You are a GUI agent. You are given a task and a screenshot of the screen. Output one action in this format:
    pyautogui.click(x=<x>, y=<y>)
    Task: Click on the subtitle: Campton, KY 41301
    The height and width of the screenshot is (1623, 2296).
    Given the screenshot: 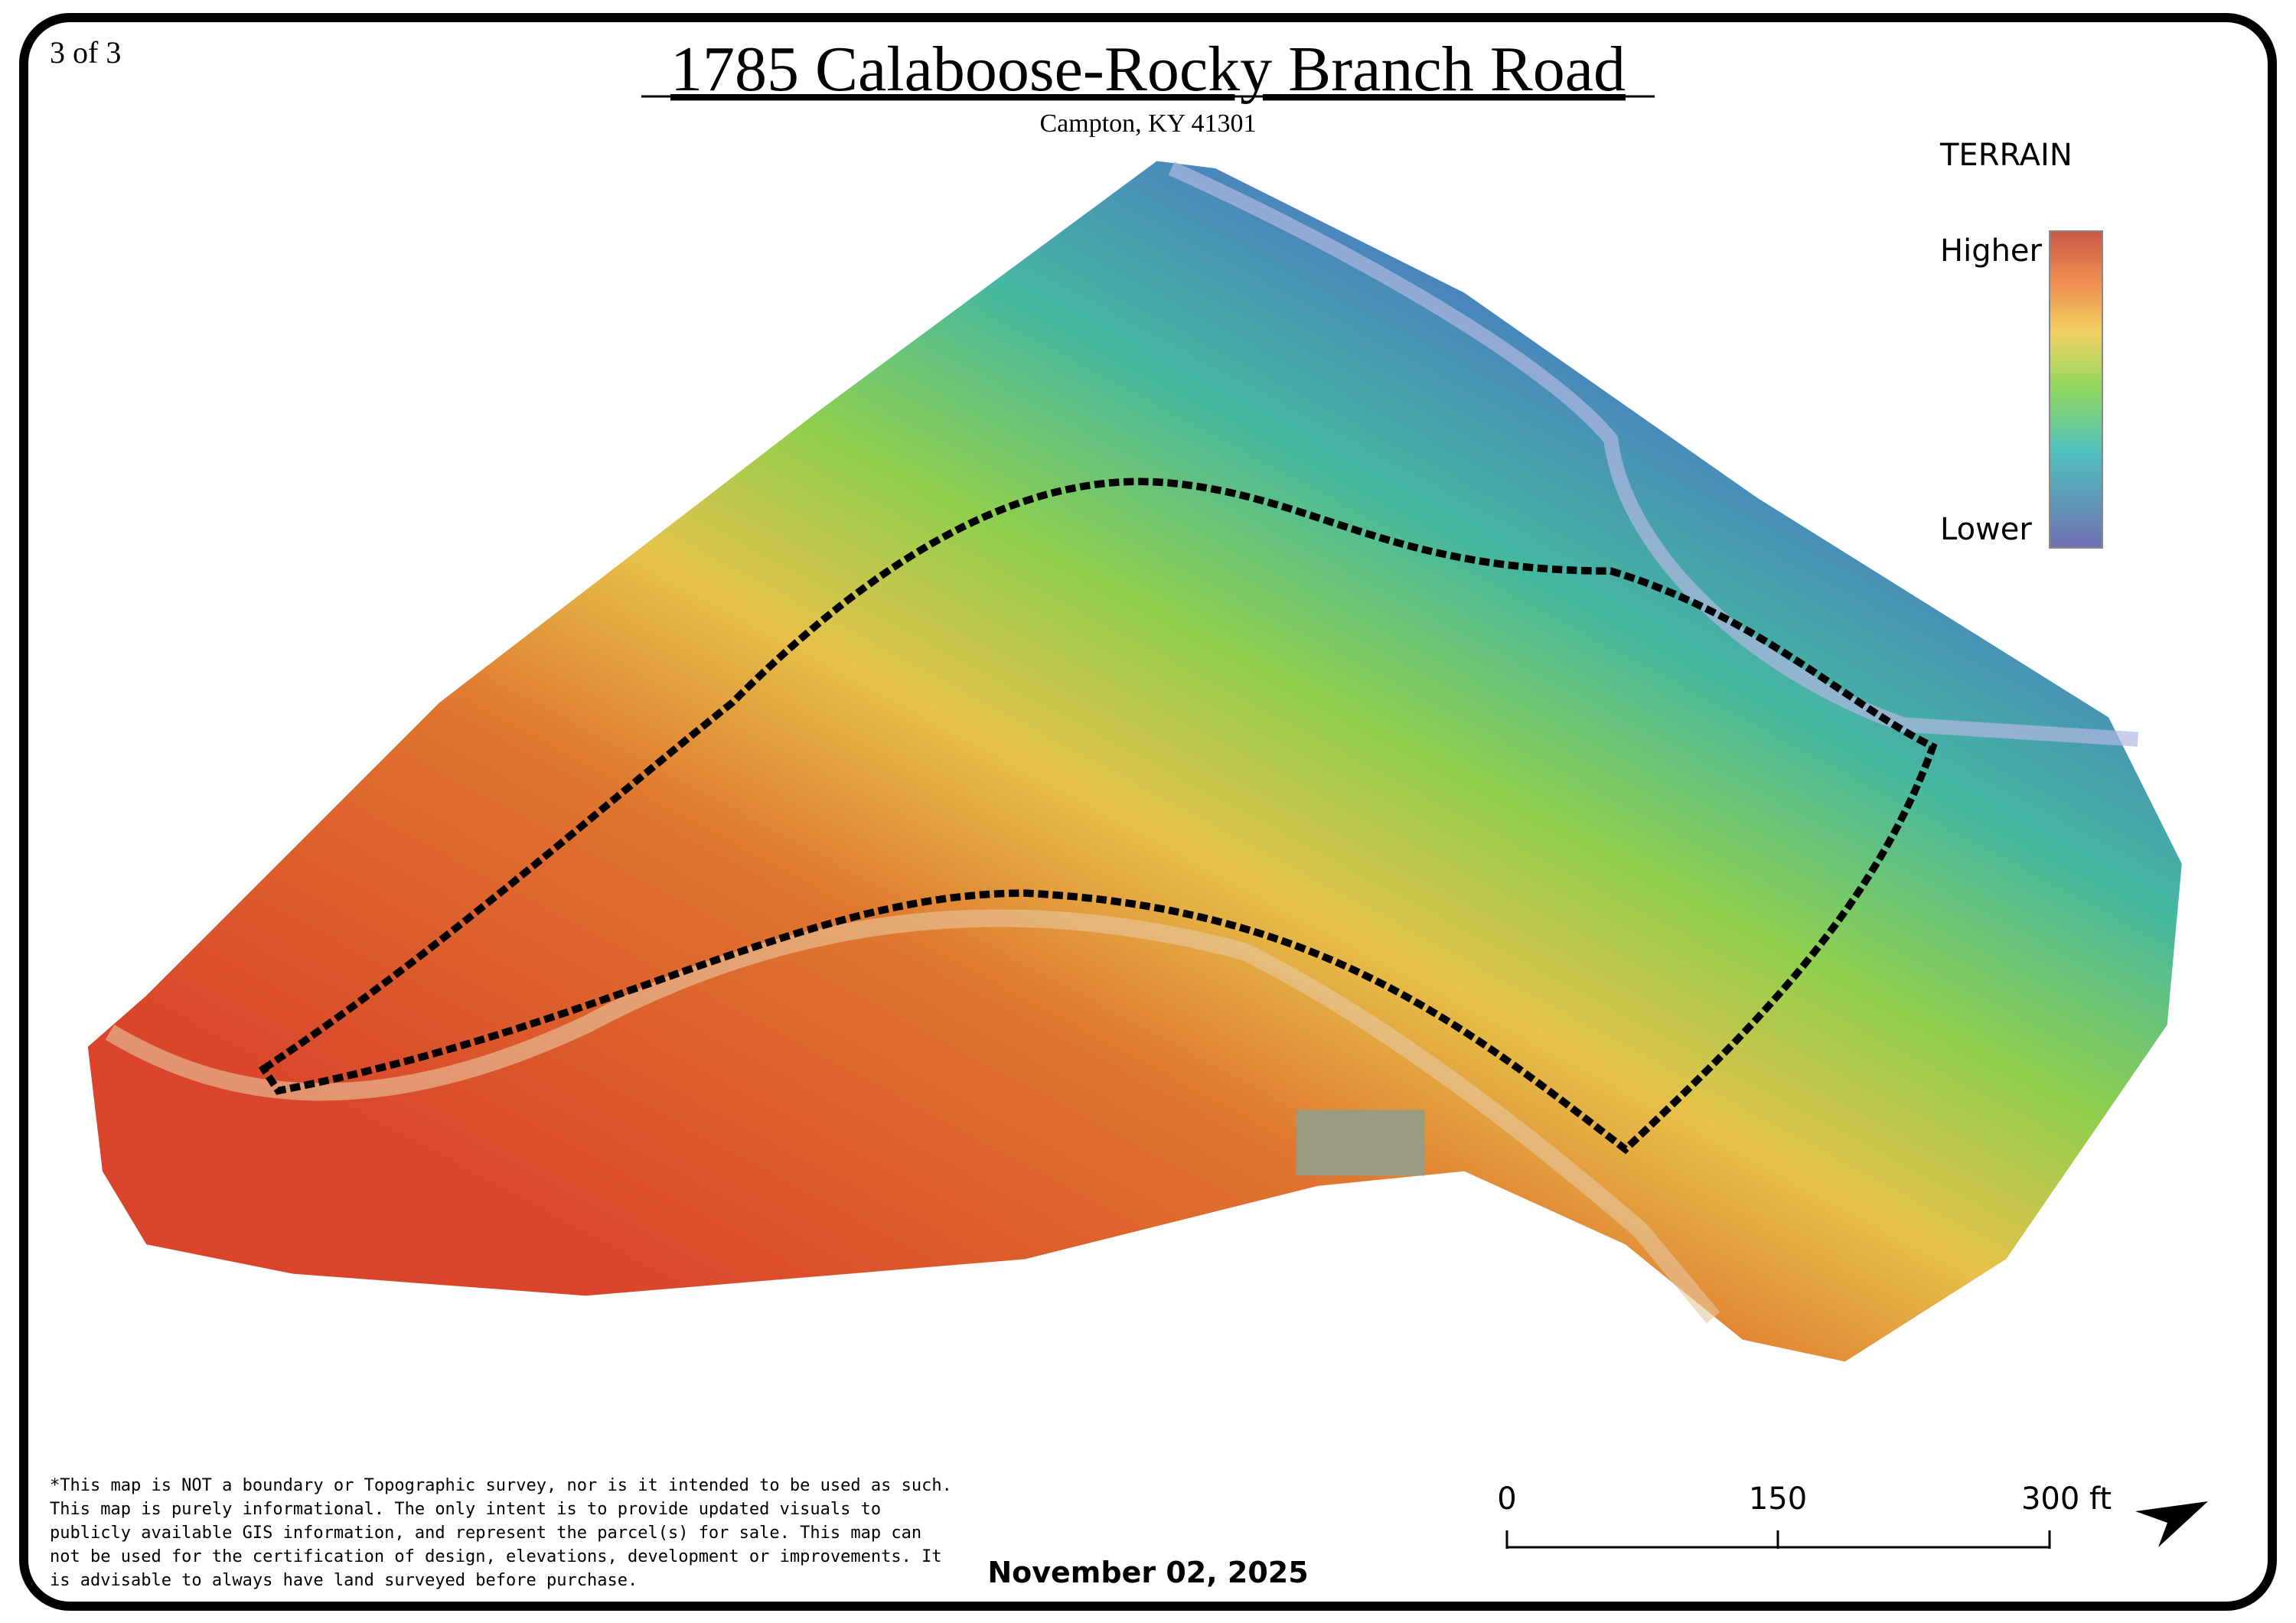 What is the action you would take?
    pyautogui.click(x=1147, y=123)
    